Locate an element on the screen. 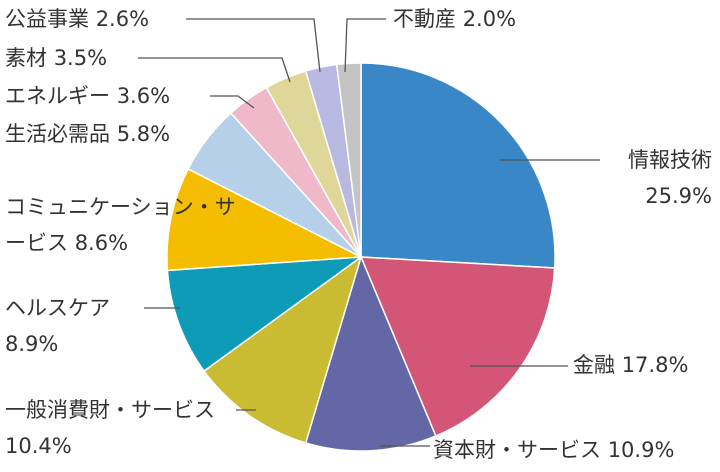 This screenshot has height=472, width=720. slice-label: 金融 17.8% is located at coordinates (630, 365).